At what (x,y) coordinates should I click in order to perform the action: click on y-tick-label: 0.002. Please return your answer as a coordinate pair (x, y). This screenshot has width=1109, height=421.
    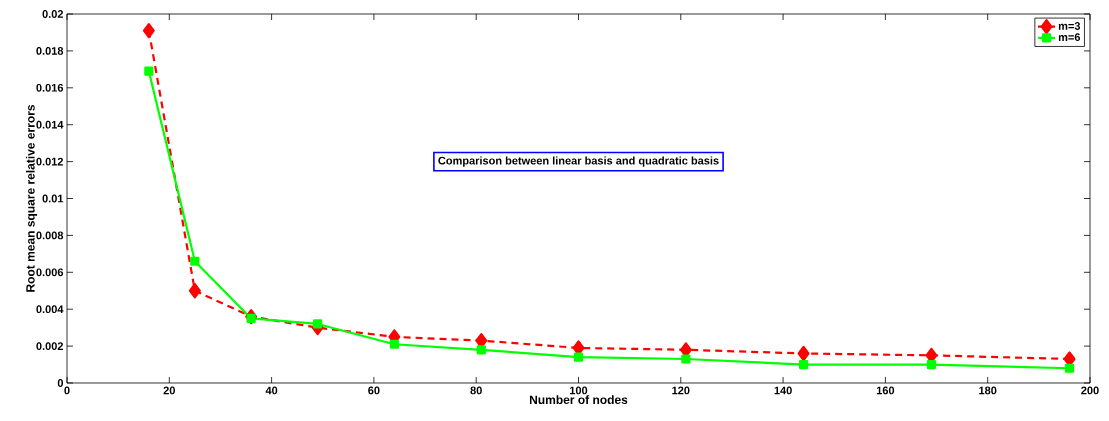
    Looking at the image, I should click on (50, 346).